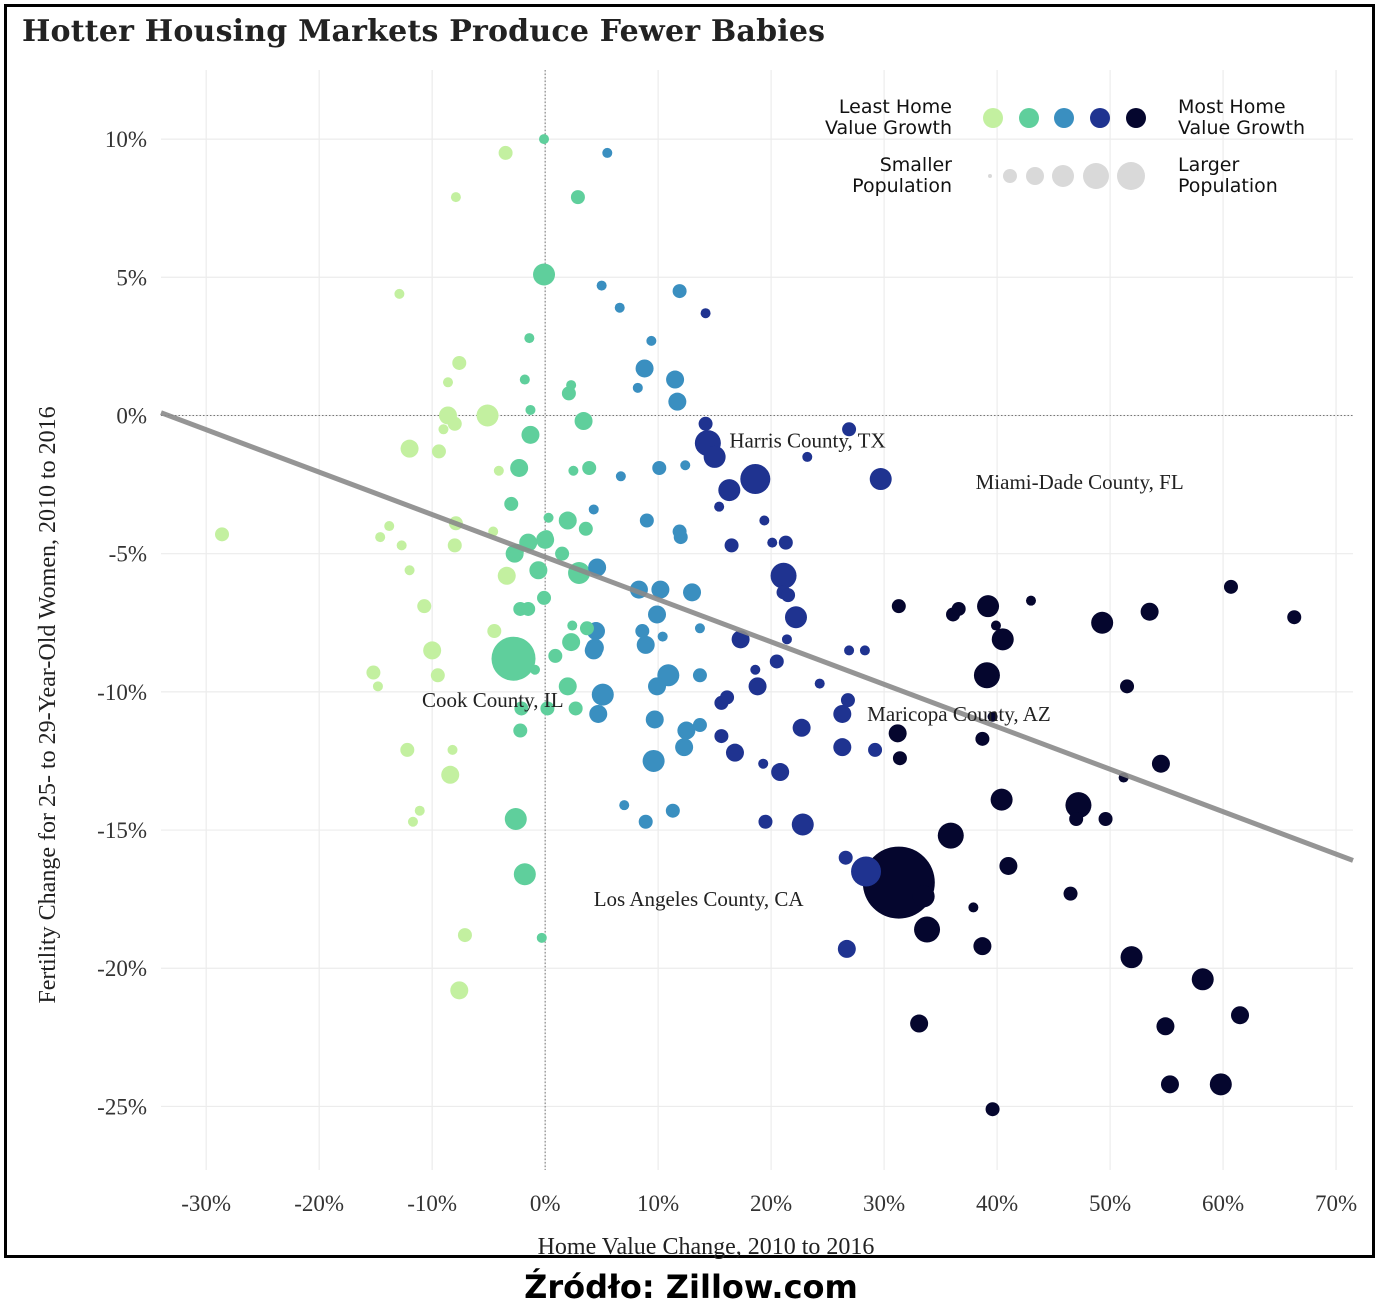 This screenshot has width=1382, height=1306. What do you see at coordinates (432, 1203) in the screenshot?
I see `x-tick-label: -10%` at bounding box center [432, 1203].